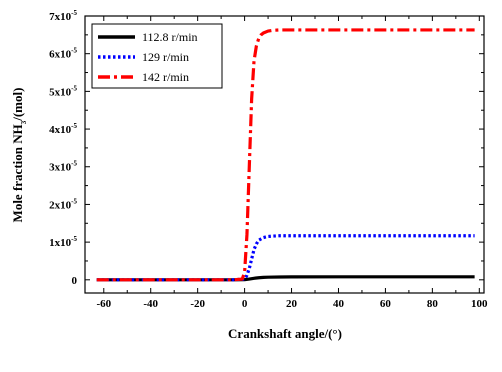 This screenshot has width=502, height=372. Describe the element at coordinates (19, 155) in the screenshot. I see `y-axis-title: Mole fraction NH3/(mol)` at that location.